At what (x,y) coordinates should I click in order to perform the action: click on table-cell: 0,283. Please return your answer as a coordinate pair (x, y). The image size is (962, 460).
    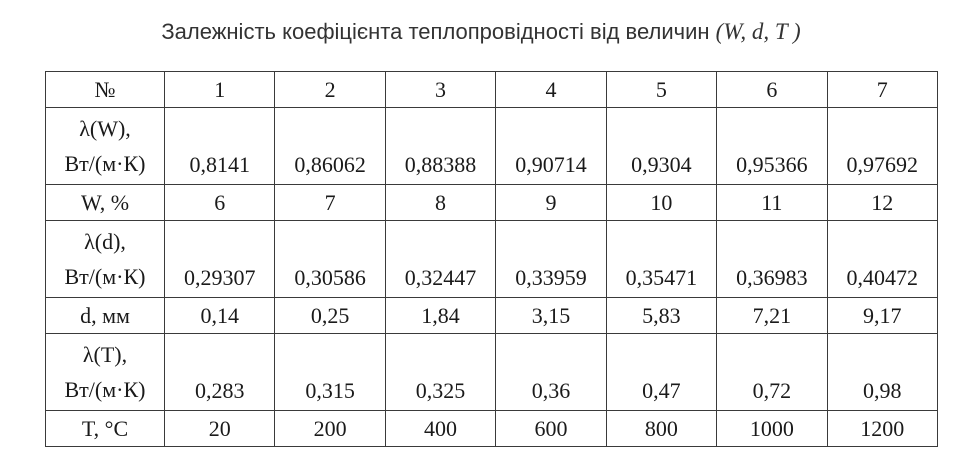
    Looking at the image, I should click on (219, 372).